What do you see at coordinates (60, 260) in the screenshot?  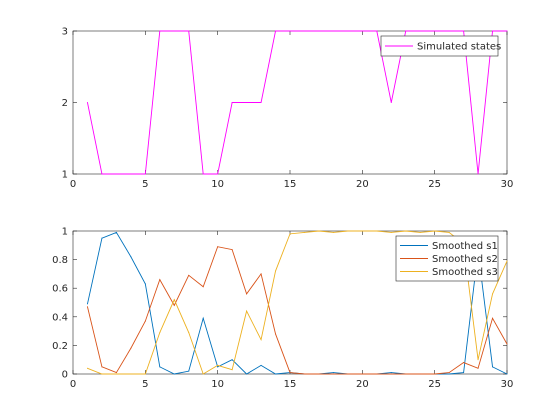 I see `y-tick-label: 0.8` at bounding box center [60, 260].